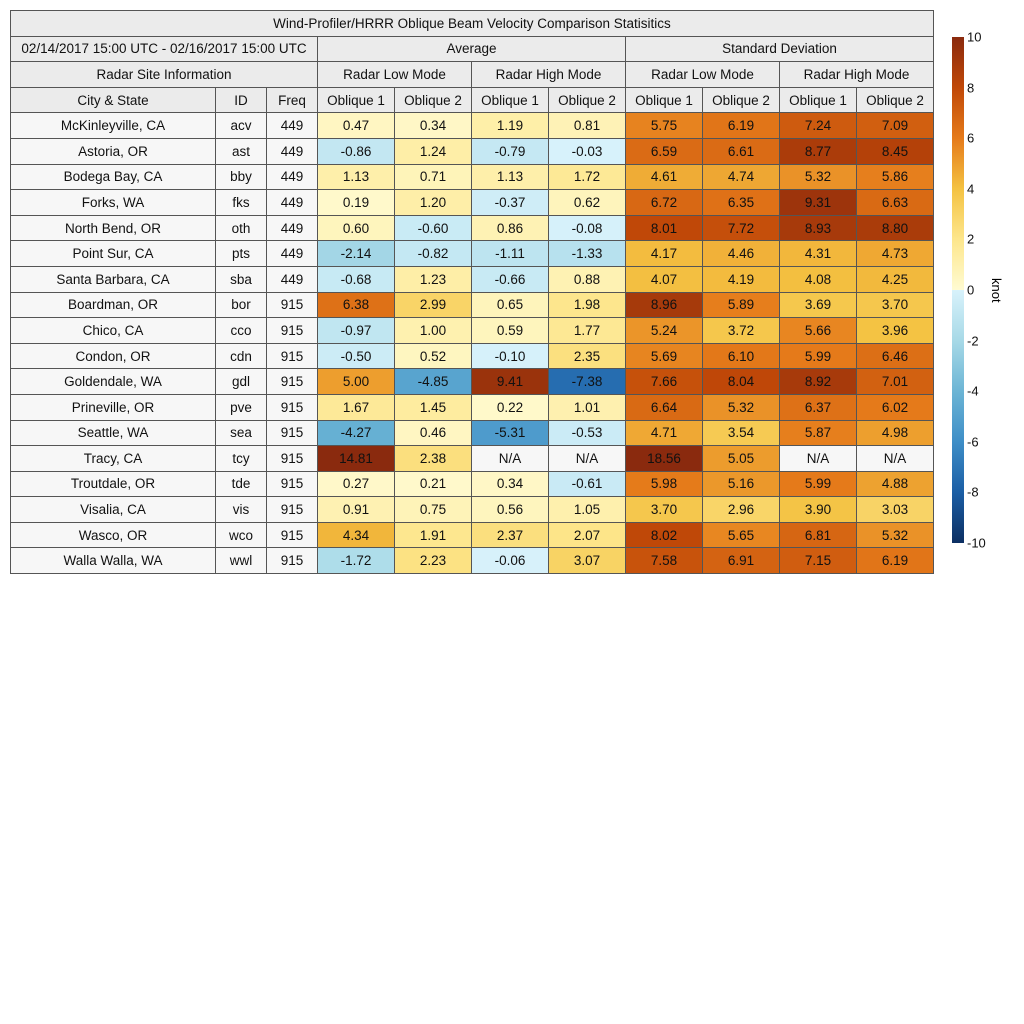 The height and width of the screenshot is (1024, 1024). What do you see at coordinates (433, 407) in the screenshot?
I see `heatmap-cell: 1.45` at bounding box center [433, 407].